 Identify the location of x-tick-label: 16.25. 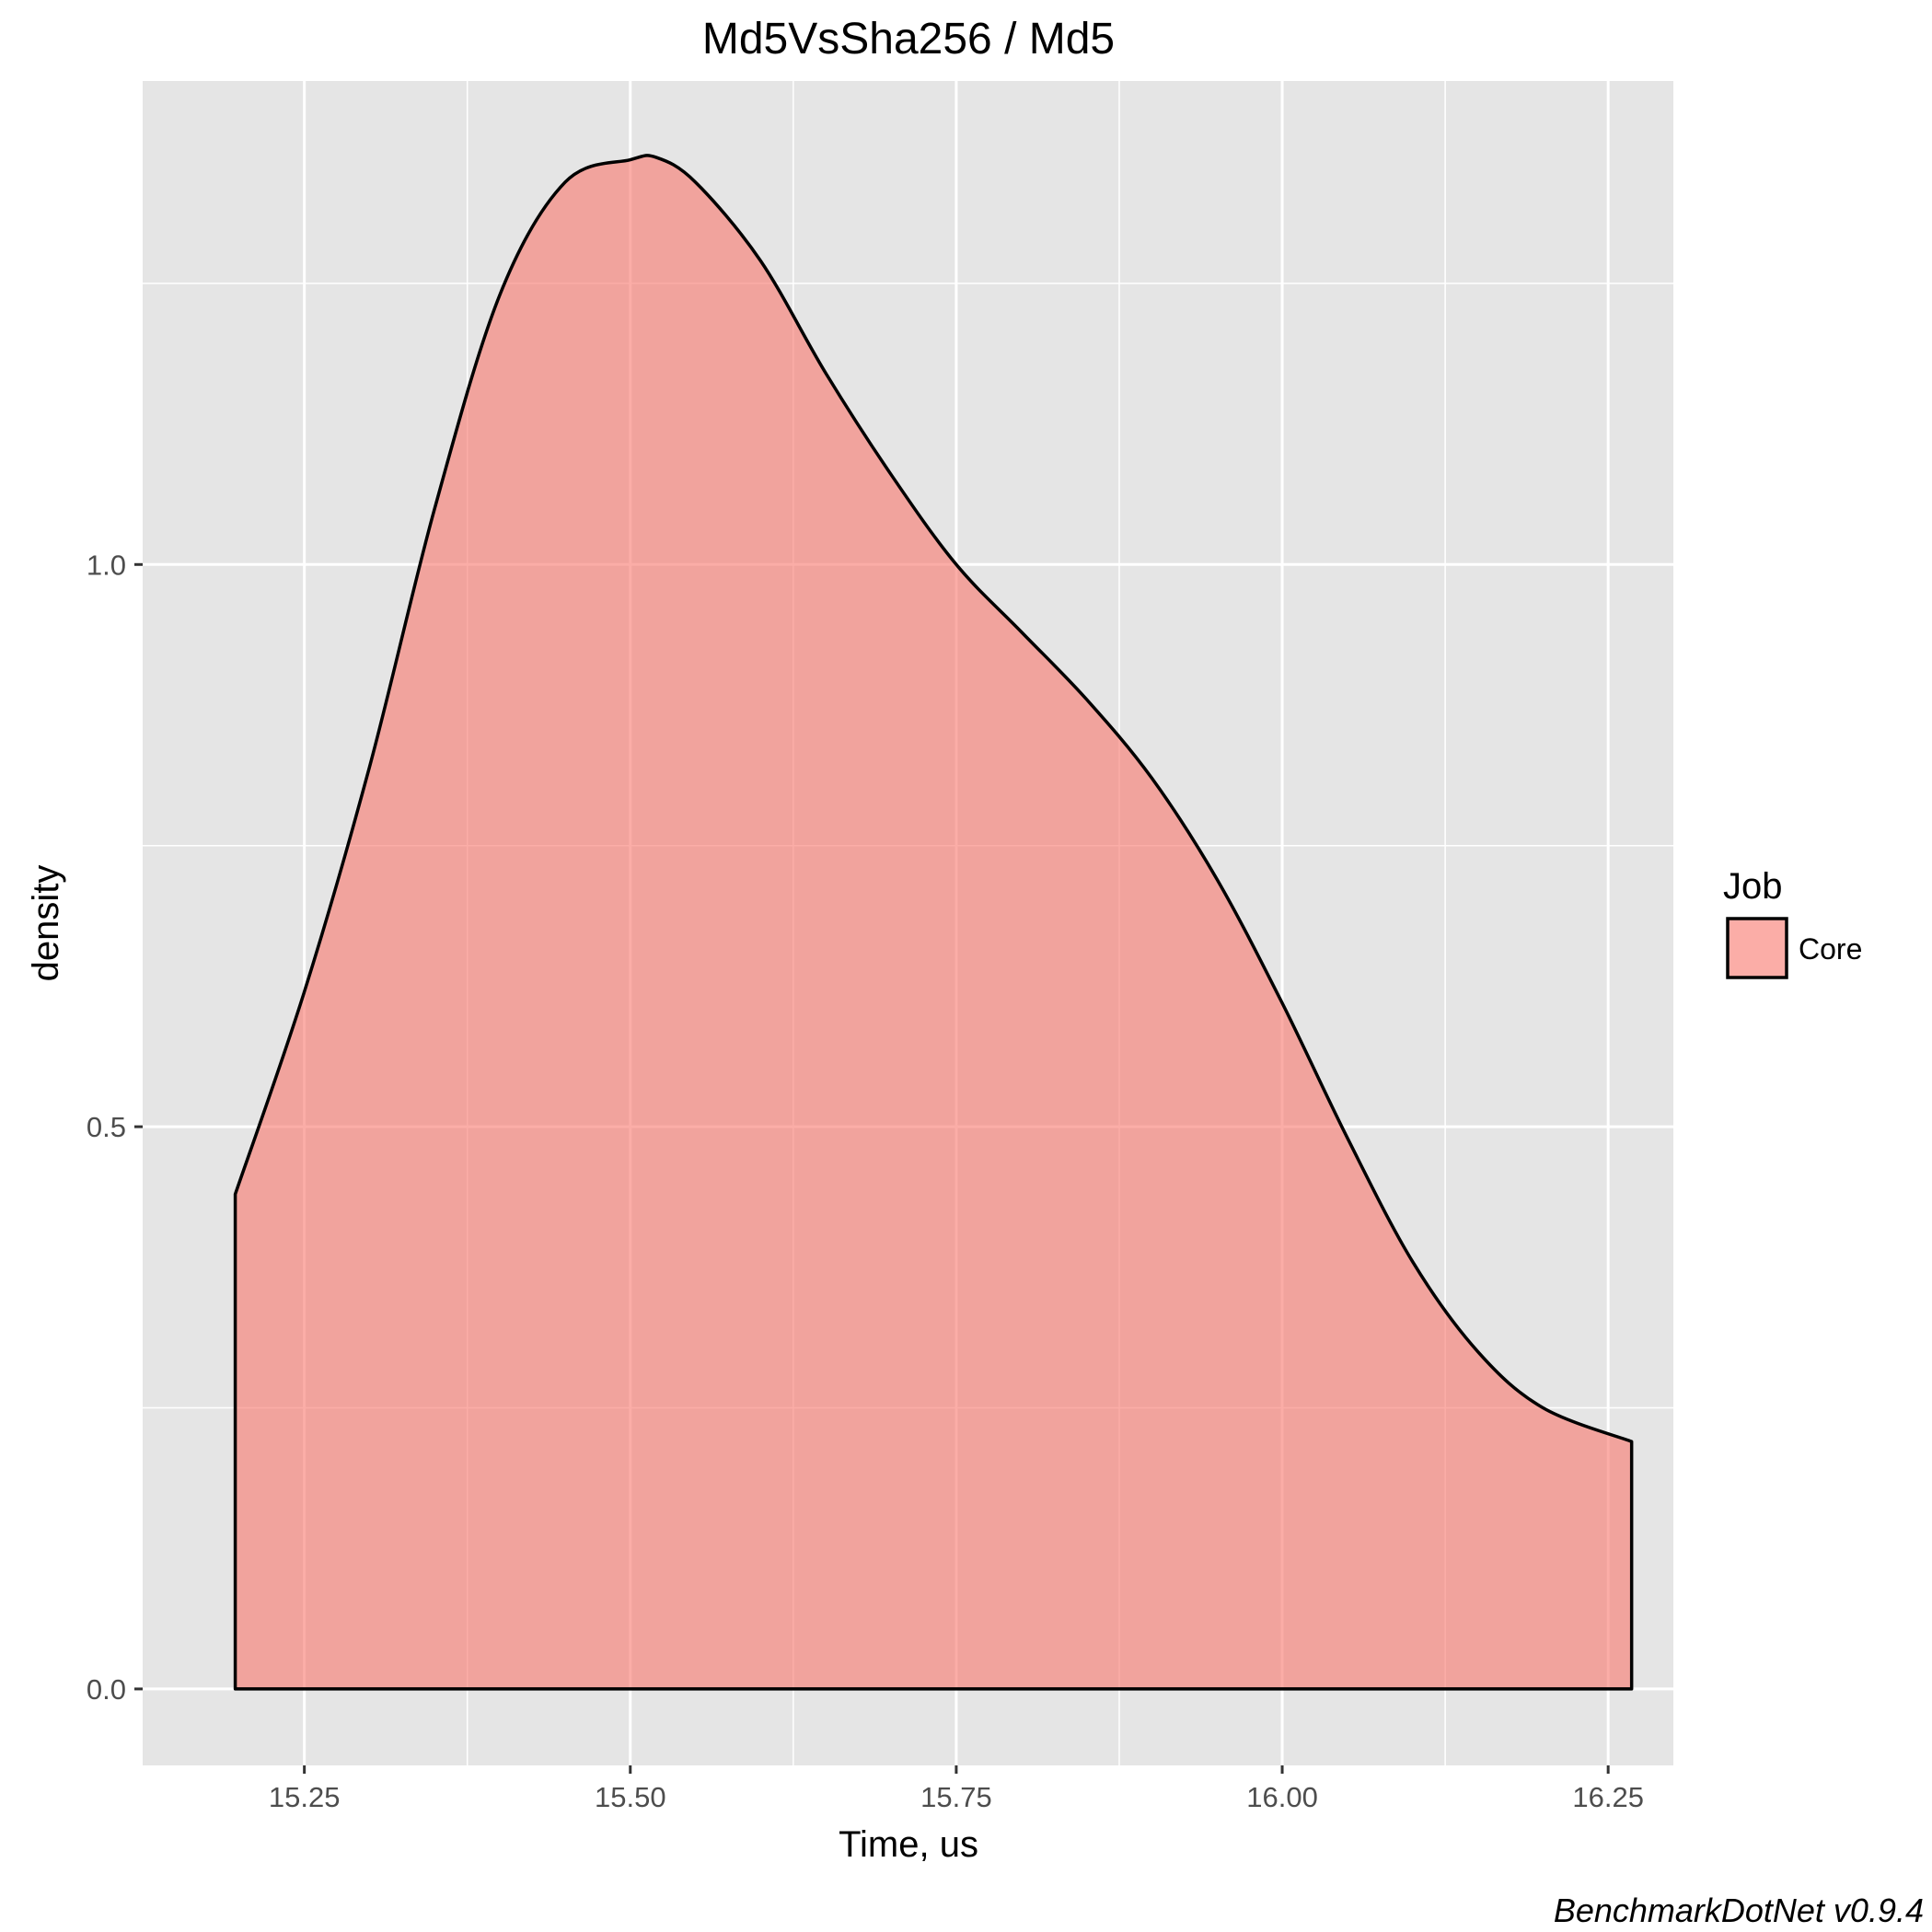
(1608, 1797).